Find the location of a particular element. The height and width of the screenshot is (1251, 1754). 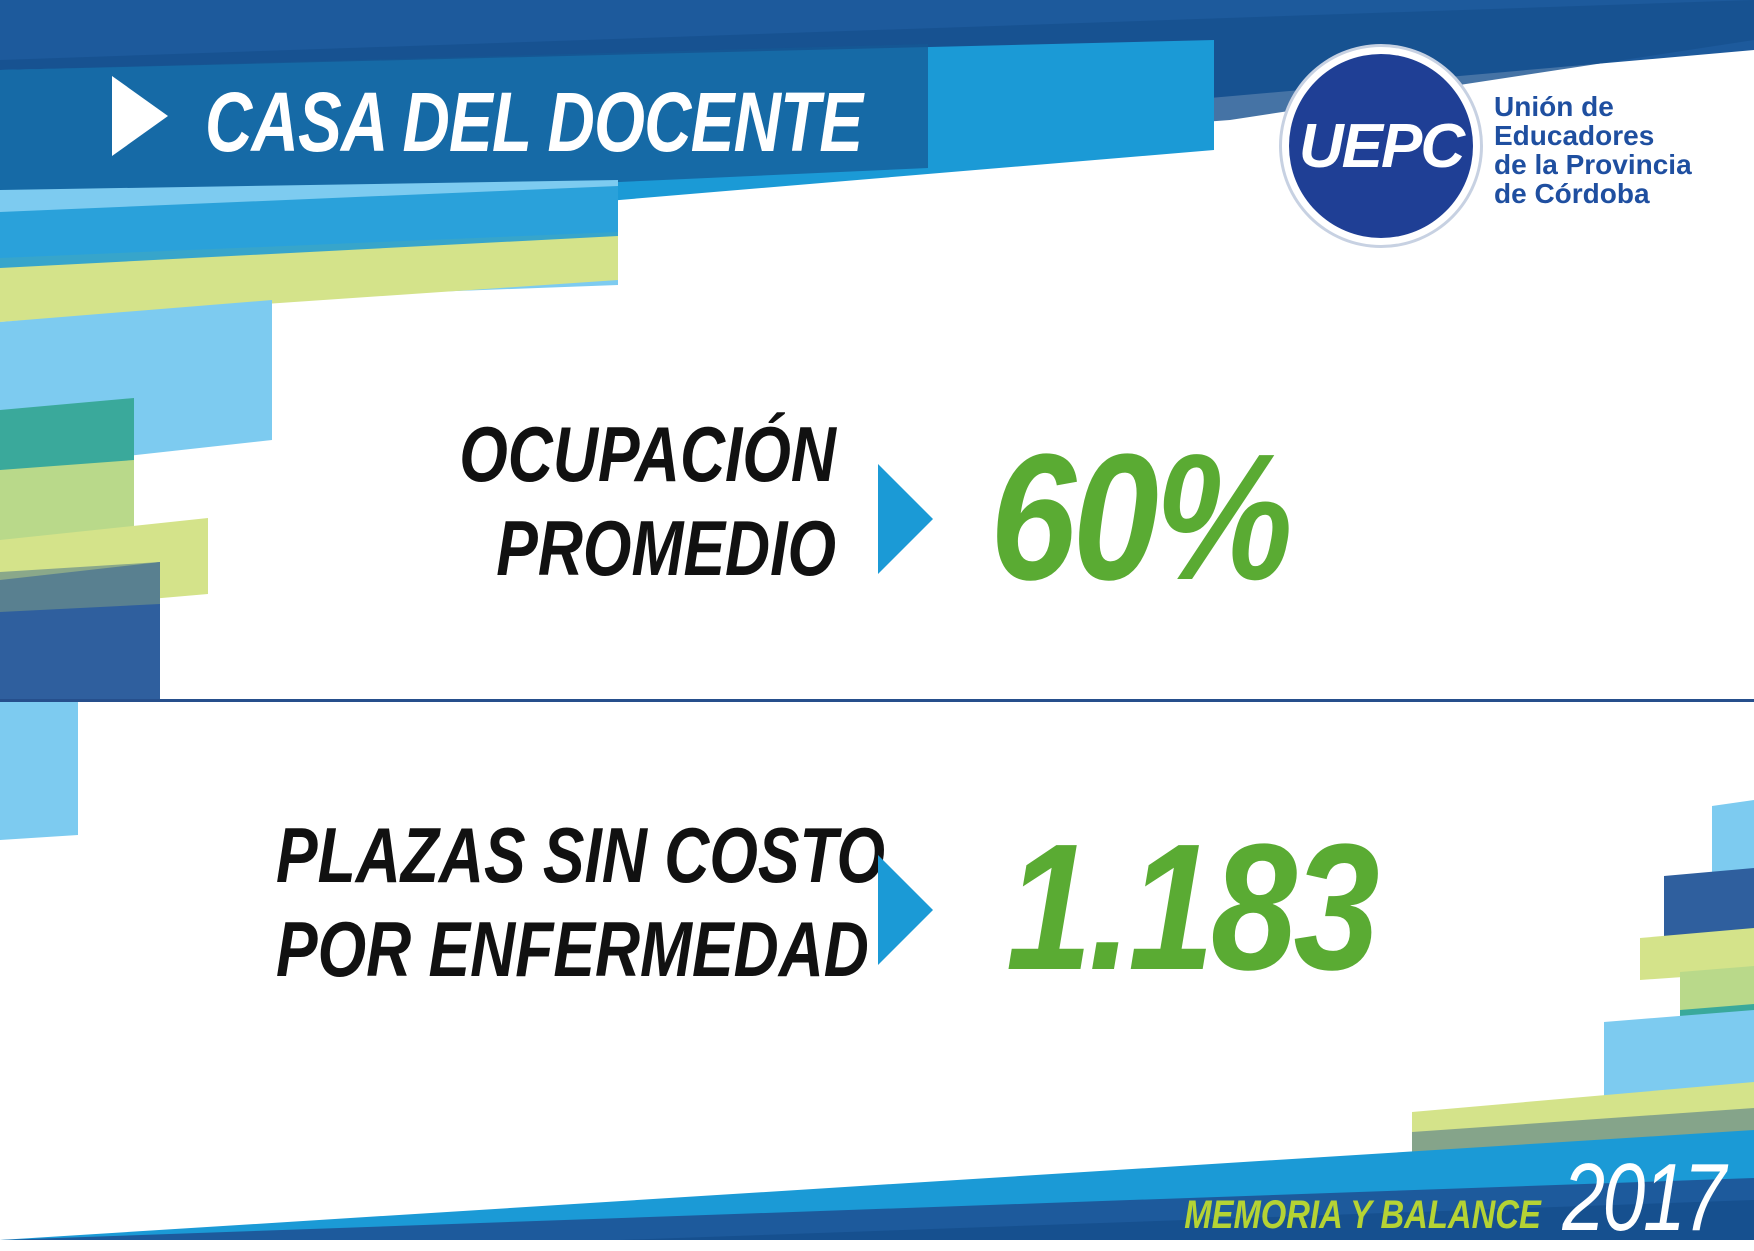

free-places-label-line: PLAZAS SIN COSTO is located at coordinates (581, 855).